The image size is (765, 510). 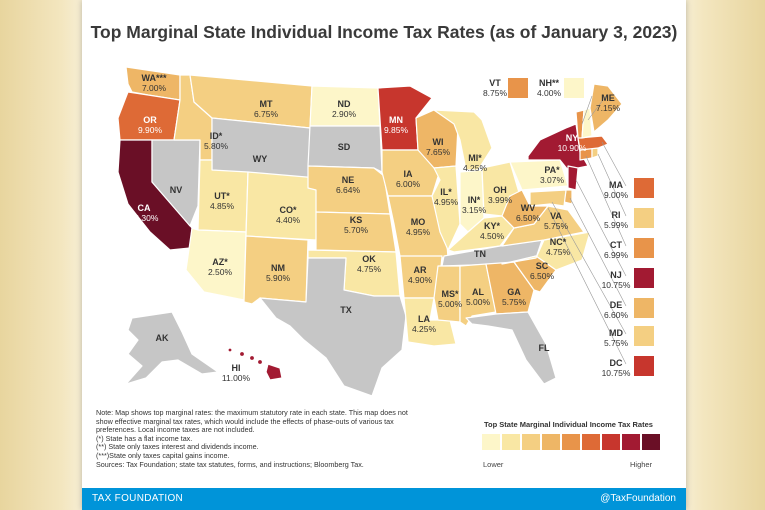 What do you see at coordinates (601, 228) in the screenshot?
I see `leader-line-nj` at bounding box center [601, 228].